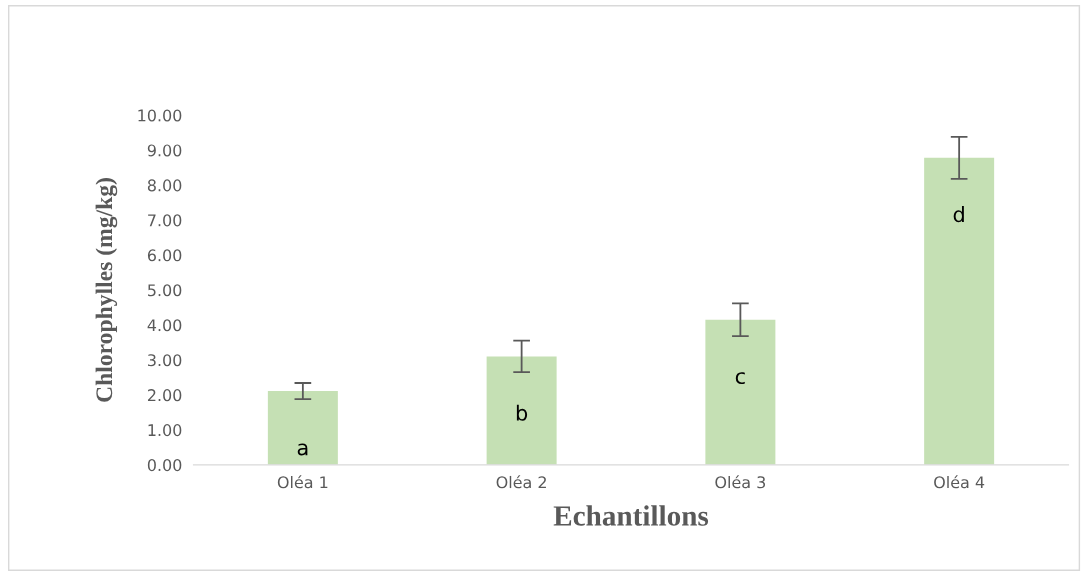 This screenshot has height=576, width=1087. Describe the element at coordinates (164, 185) in the screenshot. I see `y-tick-label: 8.00` at that location.